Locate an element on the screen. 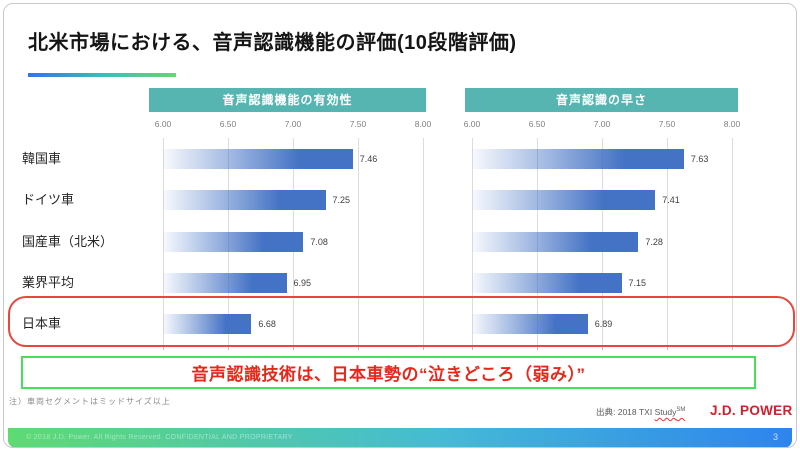 The width and height of the screenshot is (800, 451). value-label: 6.95 is located at coordinates (302, 282).